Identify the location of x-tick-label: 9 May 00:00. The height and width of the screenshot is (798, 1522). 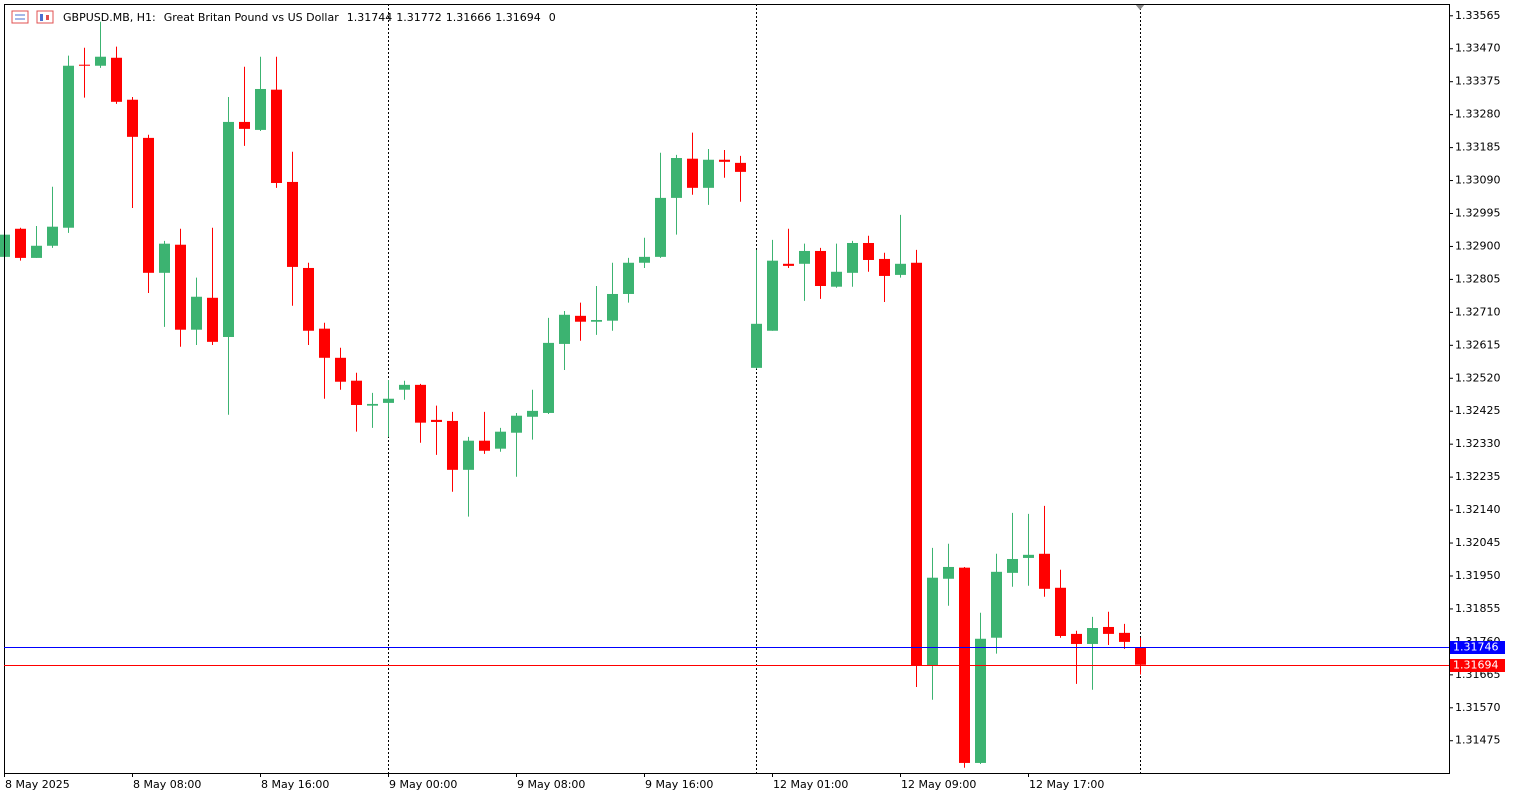
(423, 784).